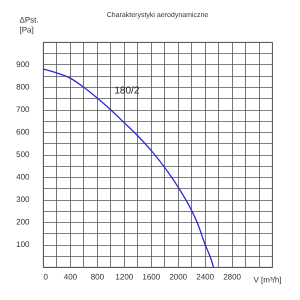  I want to click on y-tick-label: 800, so click(23, 87).